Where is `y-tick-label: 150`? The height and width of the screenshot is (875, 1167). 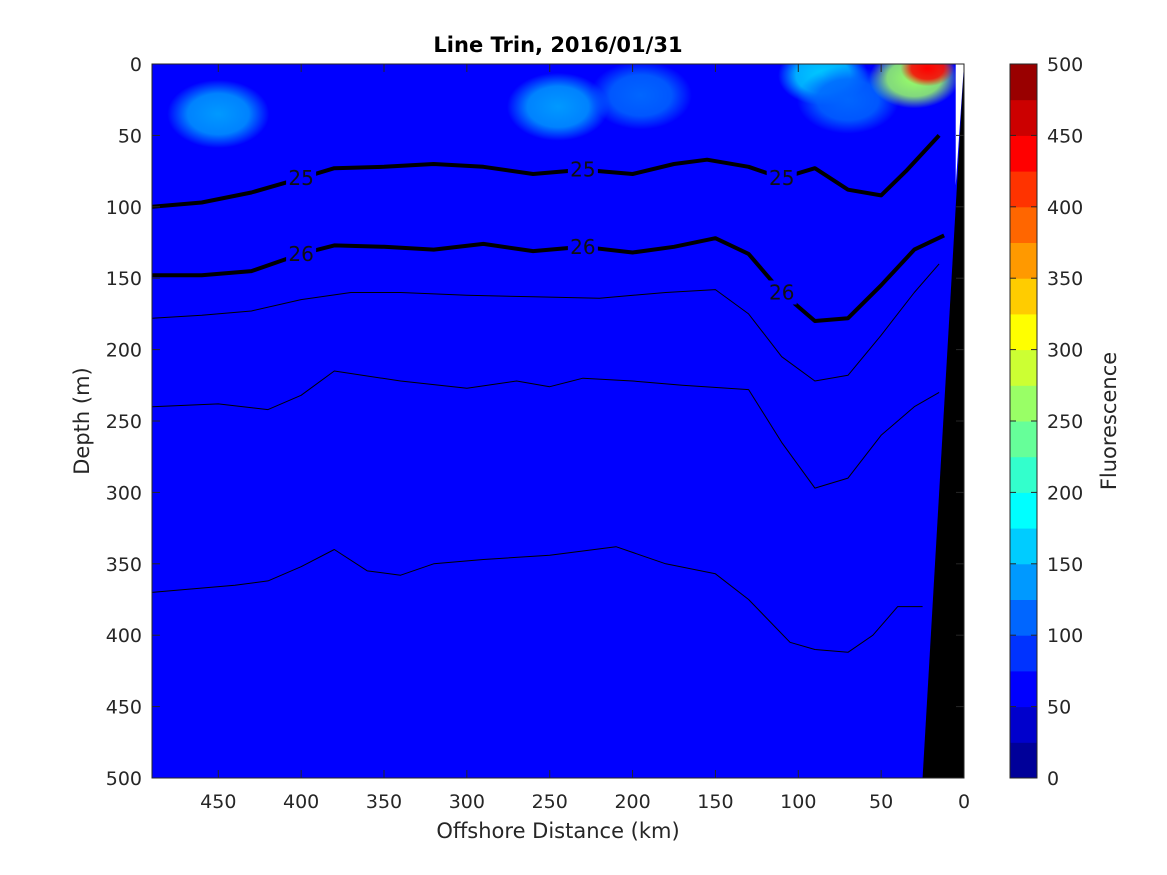 y-tick-label: 150 is located at coordinates (124, 279).